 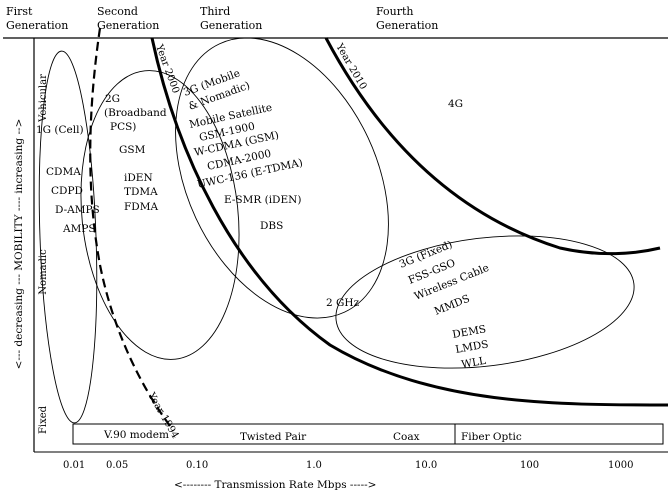 I want to click on label-broadband: (Broadband, so click(x=135, y=113).